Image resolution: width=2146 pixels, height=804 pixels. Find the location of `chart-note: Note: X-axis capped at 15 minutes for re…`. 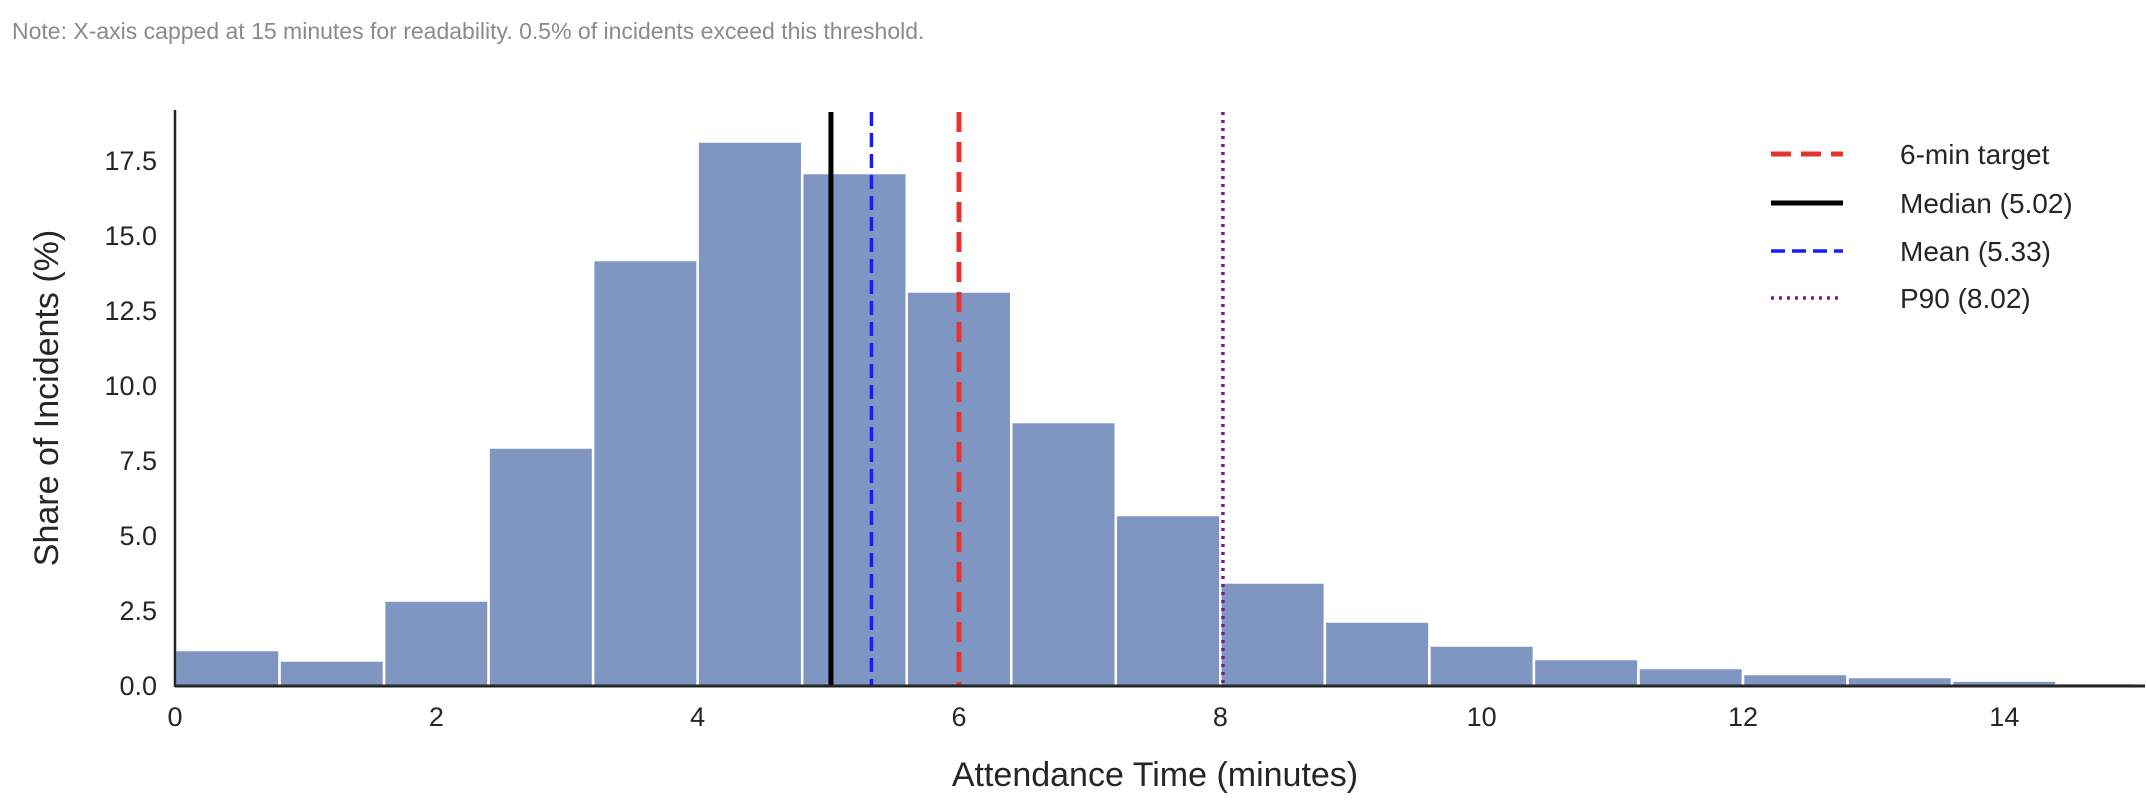

chart-note: Note: X-axis capped at 15 minutes for re… is located at coordinates (468, 31).